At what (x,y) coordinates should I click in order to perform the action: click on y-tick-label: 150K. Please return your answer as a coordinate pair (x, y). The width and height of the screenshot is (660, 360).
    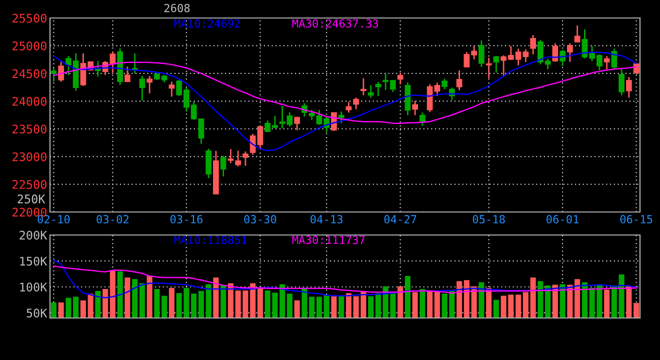
    Looking at the image, I should click on (34, 261).